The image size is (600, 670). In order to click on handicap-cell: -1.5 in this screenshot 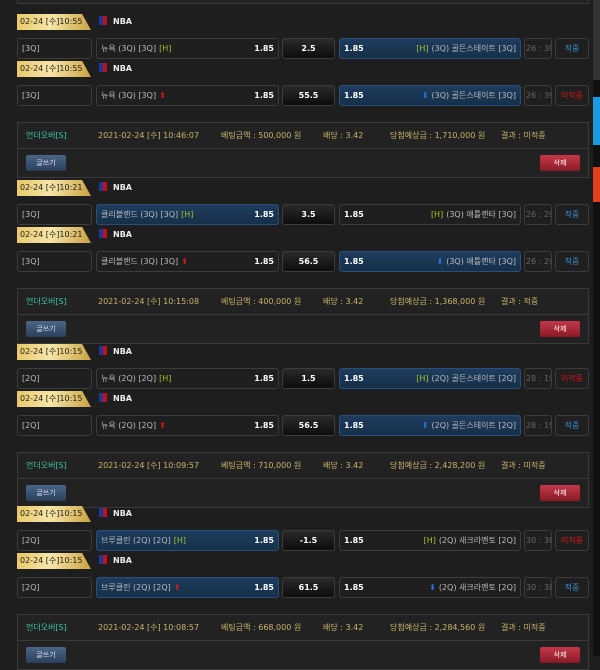, I will do `click(308, 540)`.